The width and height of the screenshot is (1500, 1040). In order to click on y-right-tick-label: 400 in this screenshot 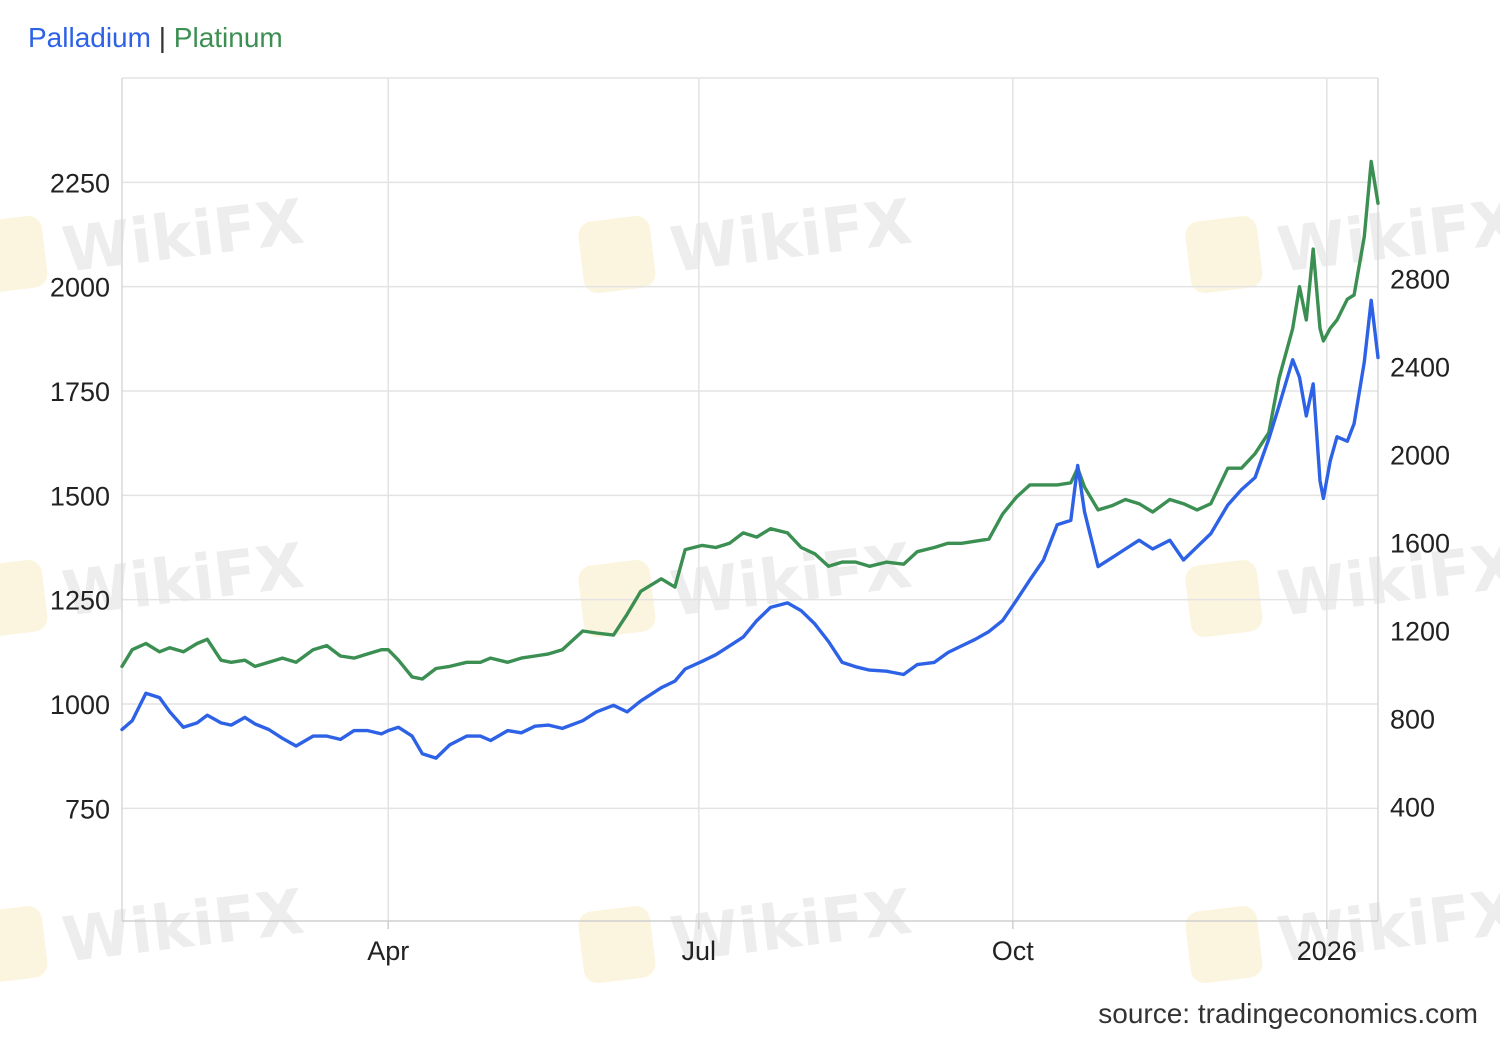, I will do `click(1412, 808)`.